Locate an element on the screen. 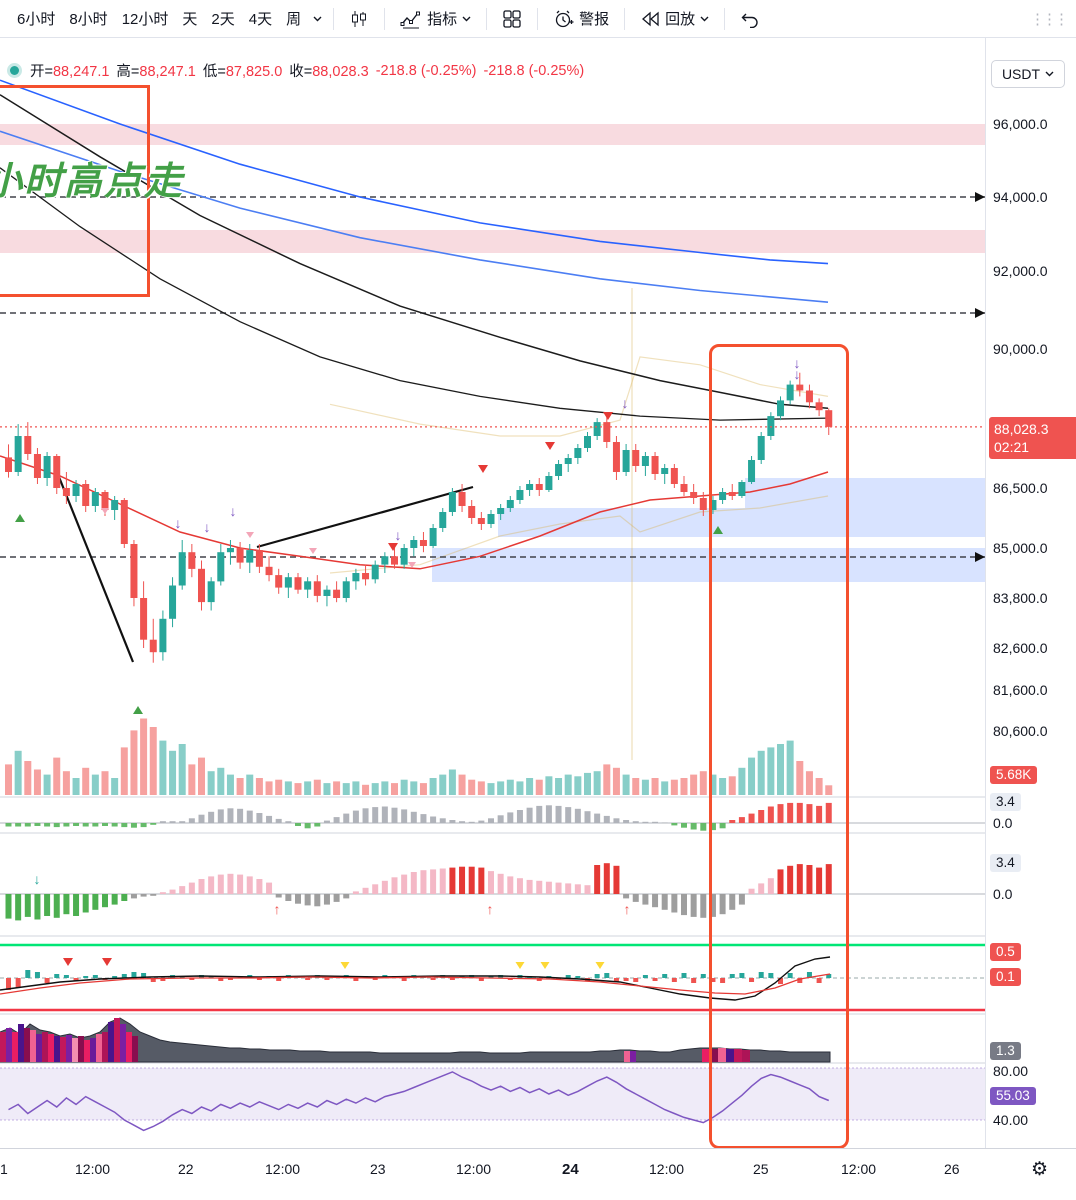  layout-grid-icon is located at coordinates (512, 18).